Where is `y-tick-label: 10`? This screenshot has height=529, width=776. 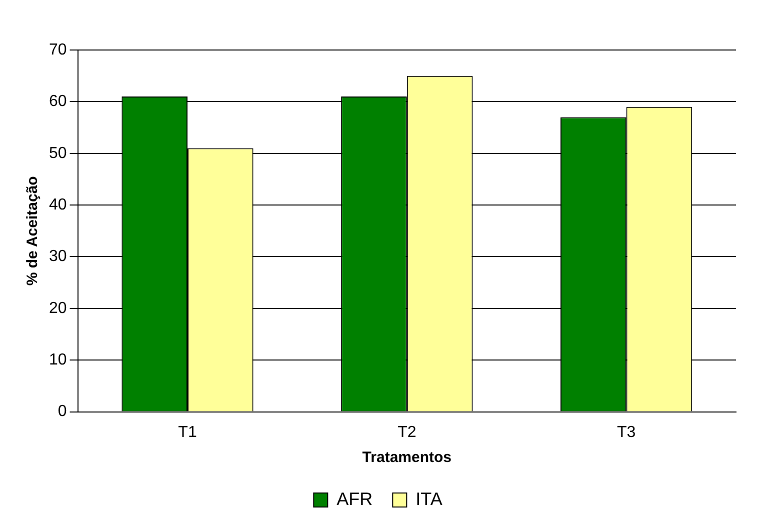
y-tick-label: 10 is located at coordinates (58, 360).